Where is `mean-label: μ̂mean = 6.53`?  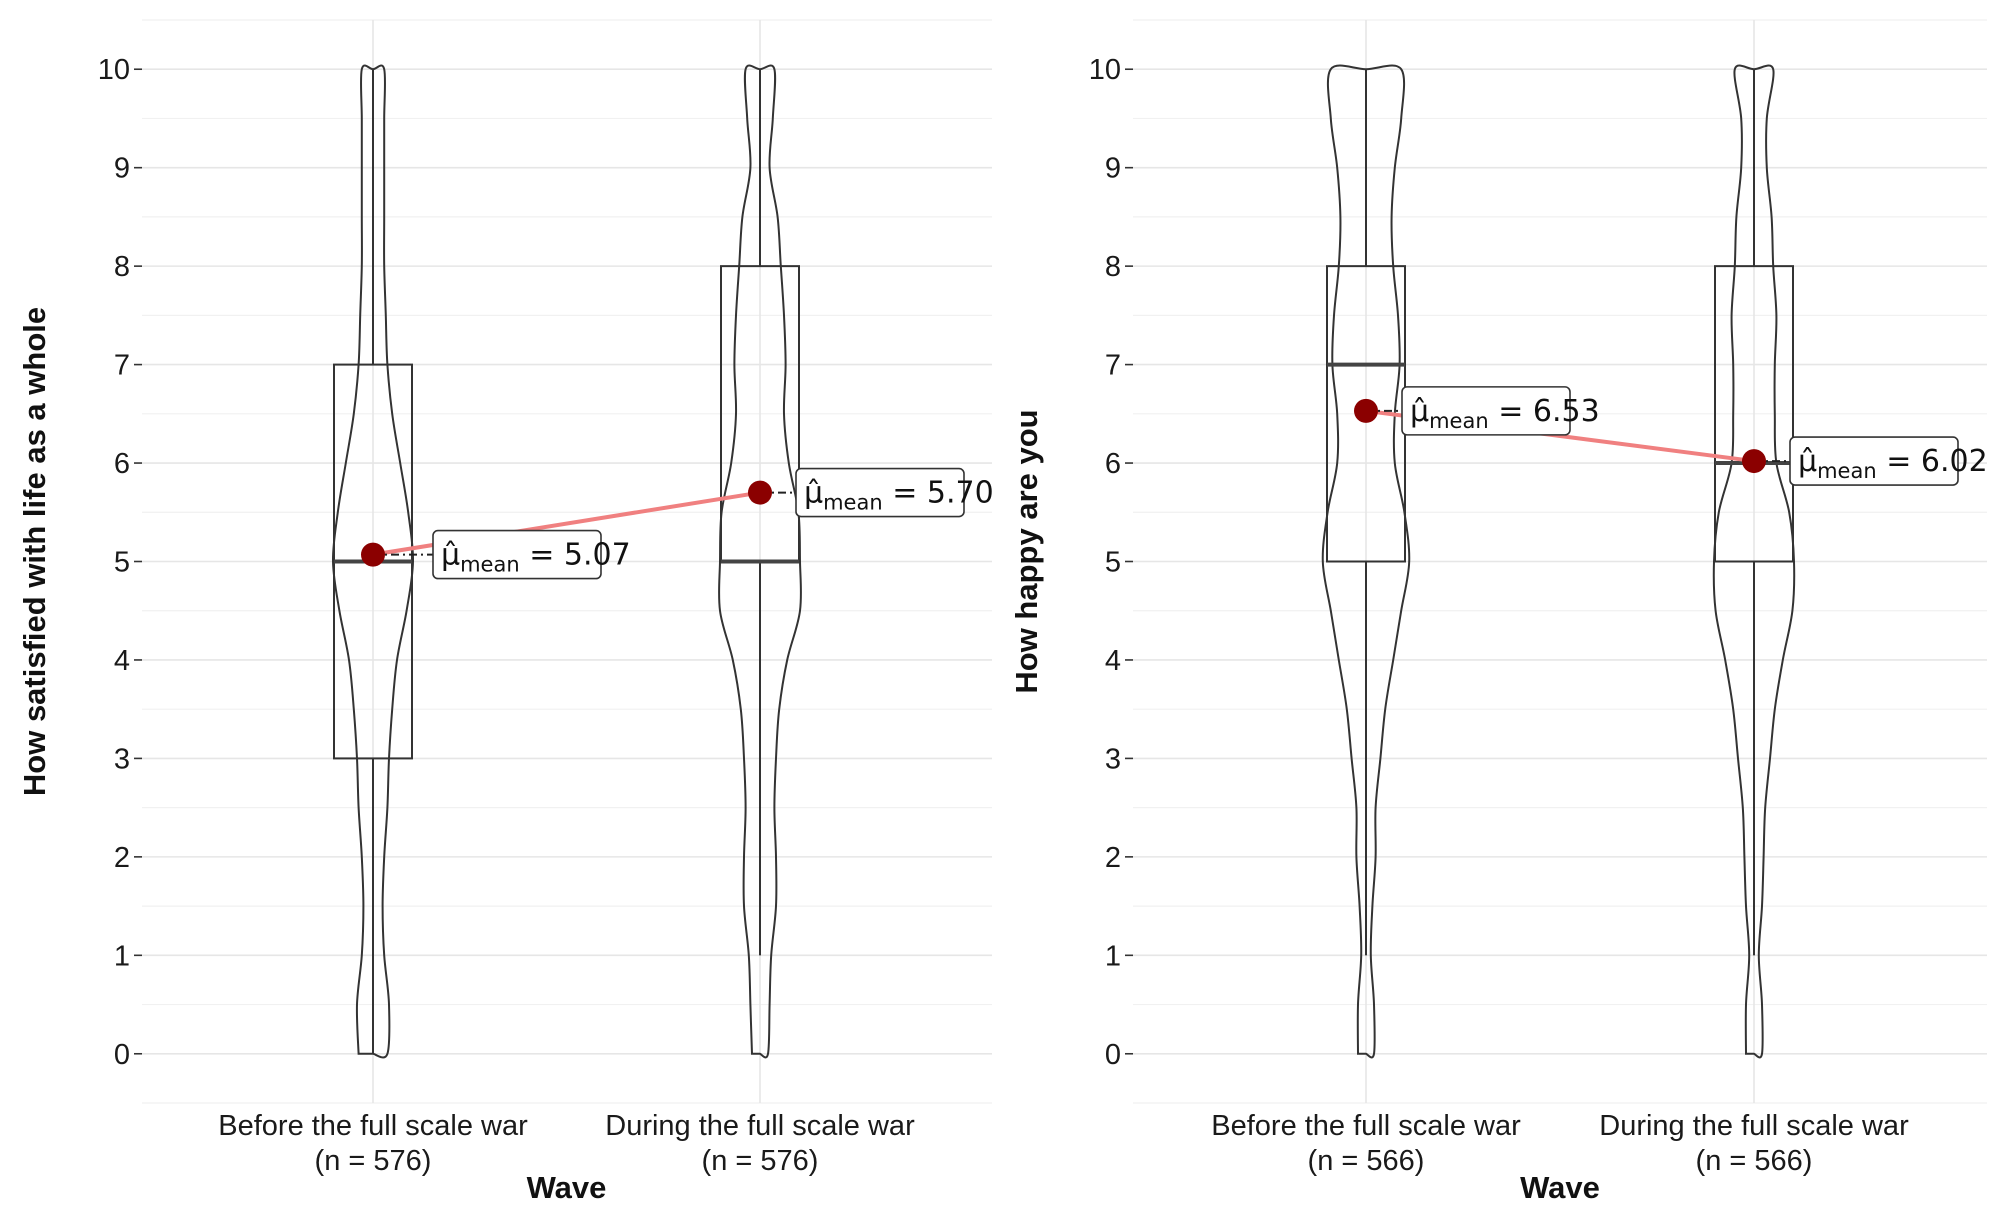
mean-label: μ̂mean = 6.53 is located at coordinates (1505, 413).